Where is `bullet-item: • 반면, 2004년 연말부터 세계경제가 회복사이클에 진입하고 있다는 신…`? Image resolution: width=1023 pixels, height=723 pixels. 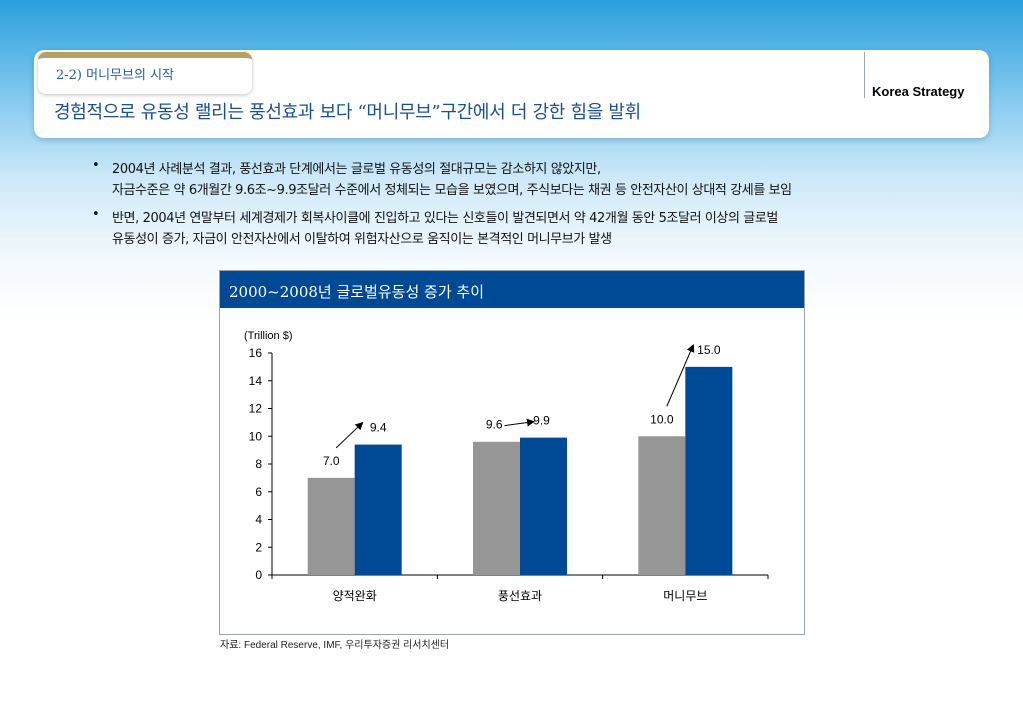 bullet-item: • 반면, 2004년 연말부터 세계경제가 회복사이클에 진입하고 있다는 신… is located at coordinates (532, 217).